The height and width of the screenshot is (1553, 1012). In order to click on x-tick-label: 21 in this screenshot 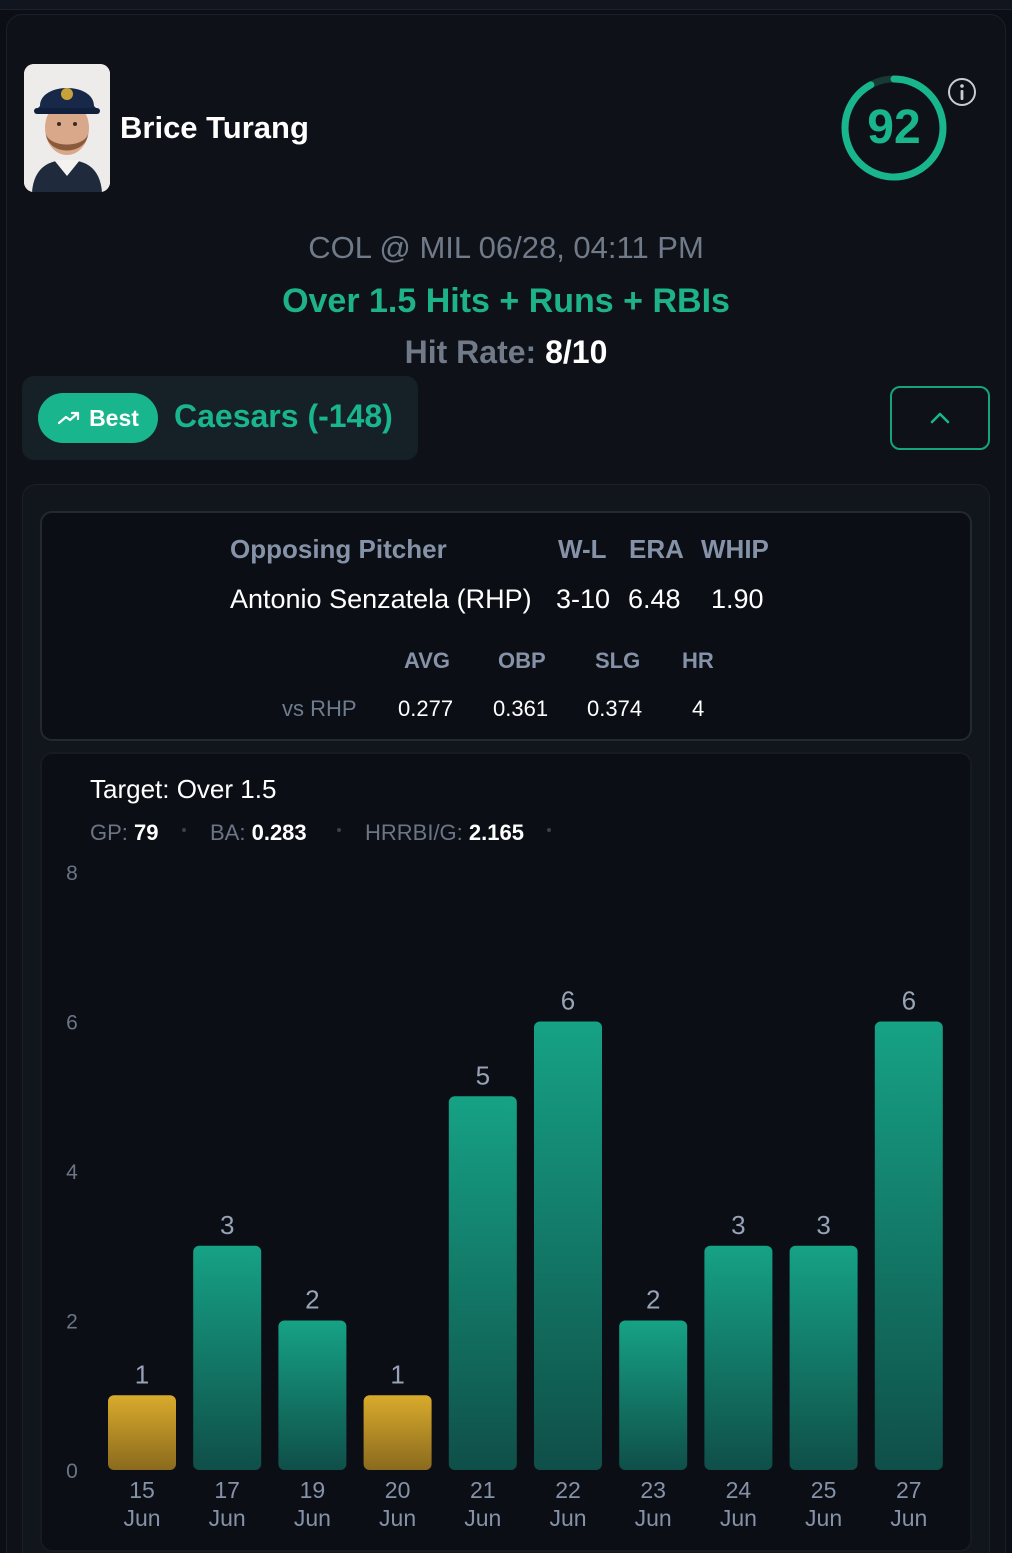, I will do `click(483, 1490)`.